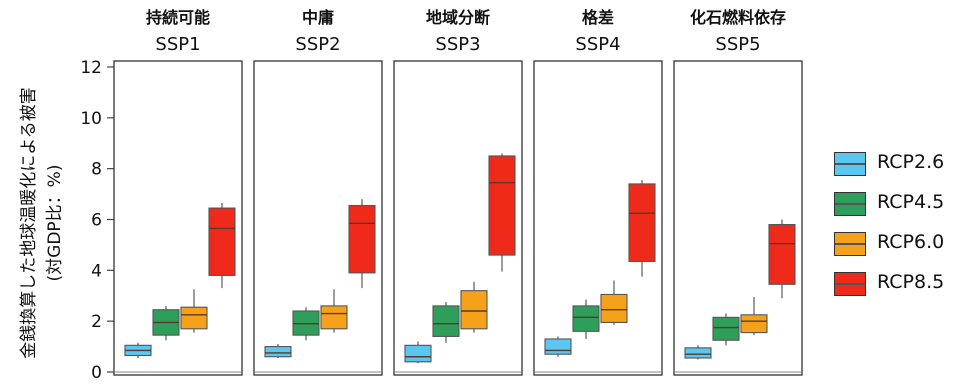 The width and height of the screenshot is (956, 384). Describe the element at coordinates (318, 192) in the screenshot. I see `panel-ssp2: 中庸 SSP2` at that location.